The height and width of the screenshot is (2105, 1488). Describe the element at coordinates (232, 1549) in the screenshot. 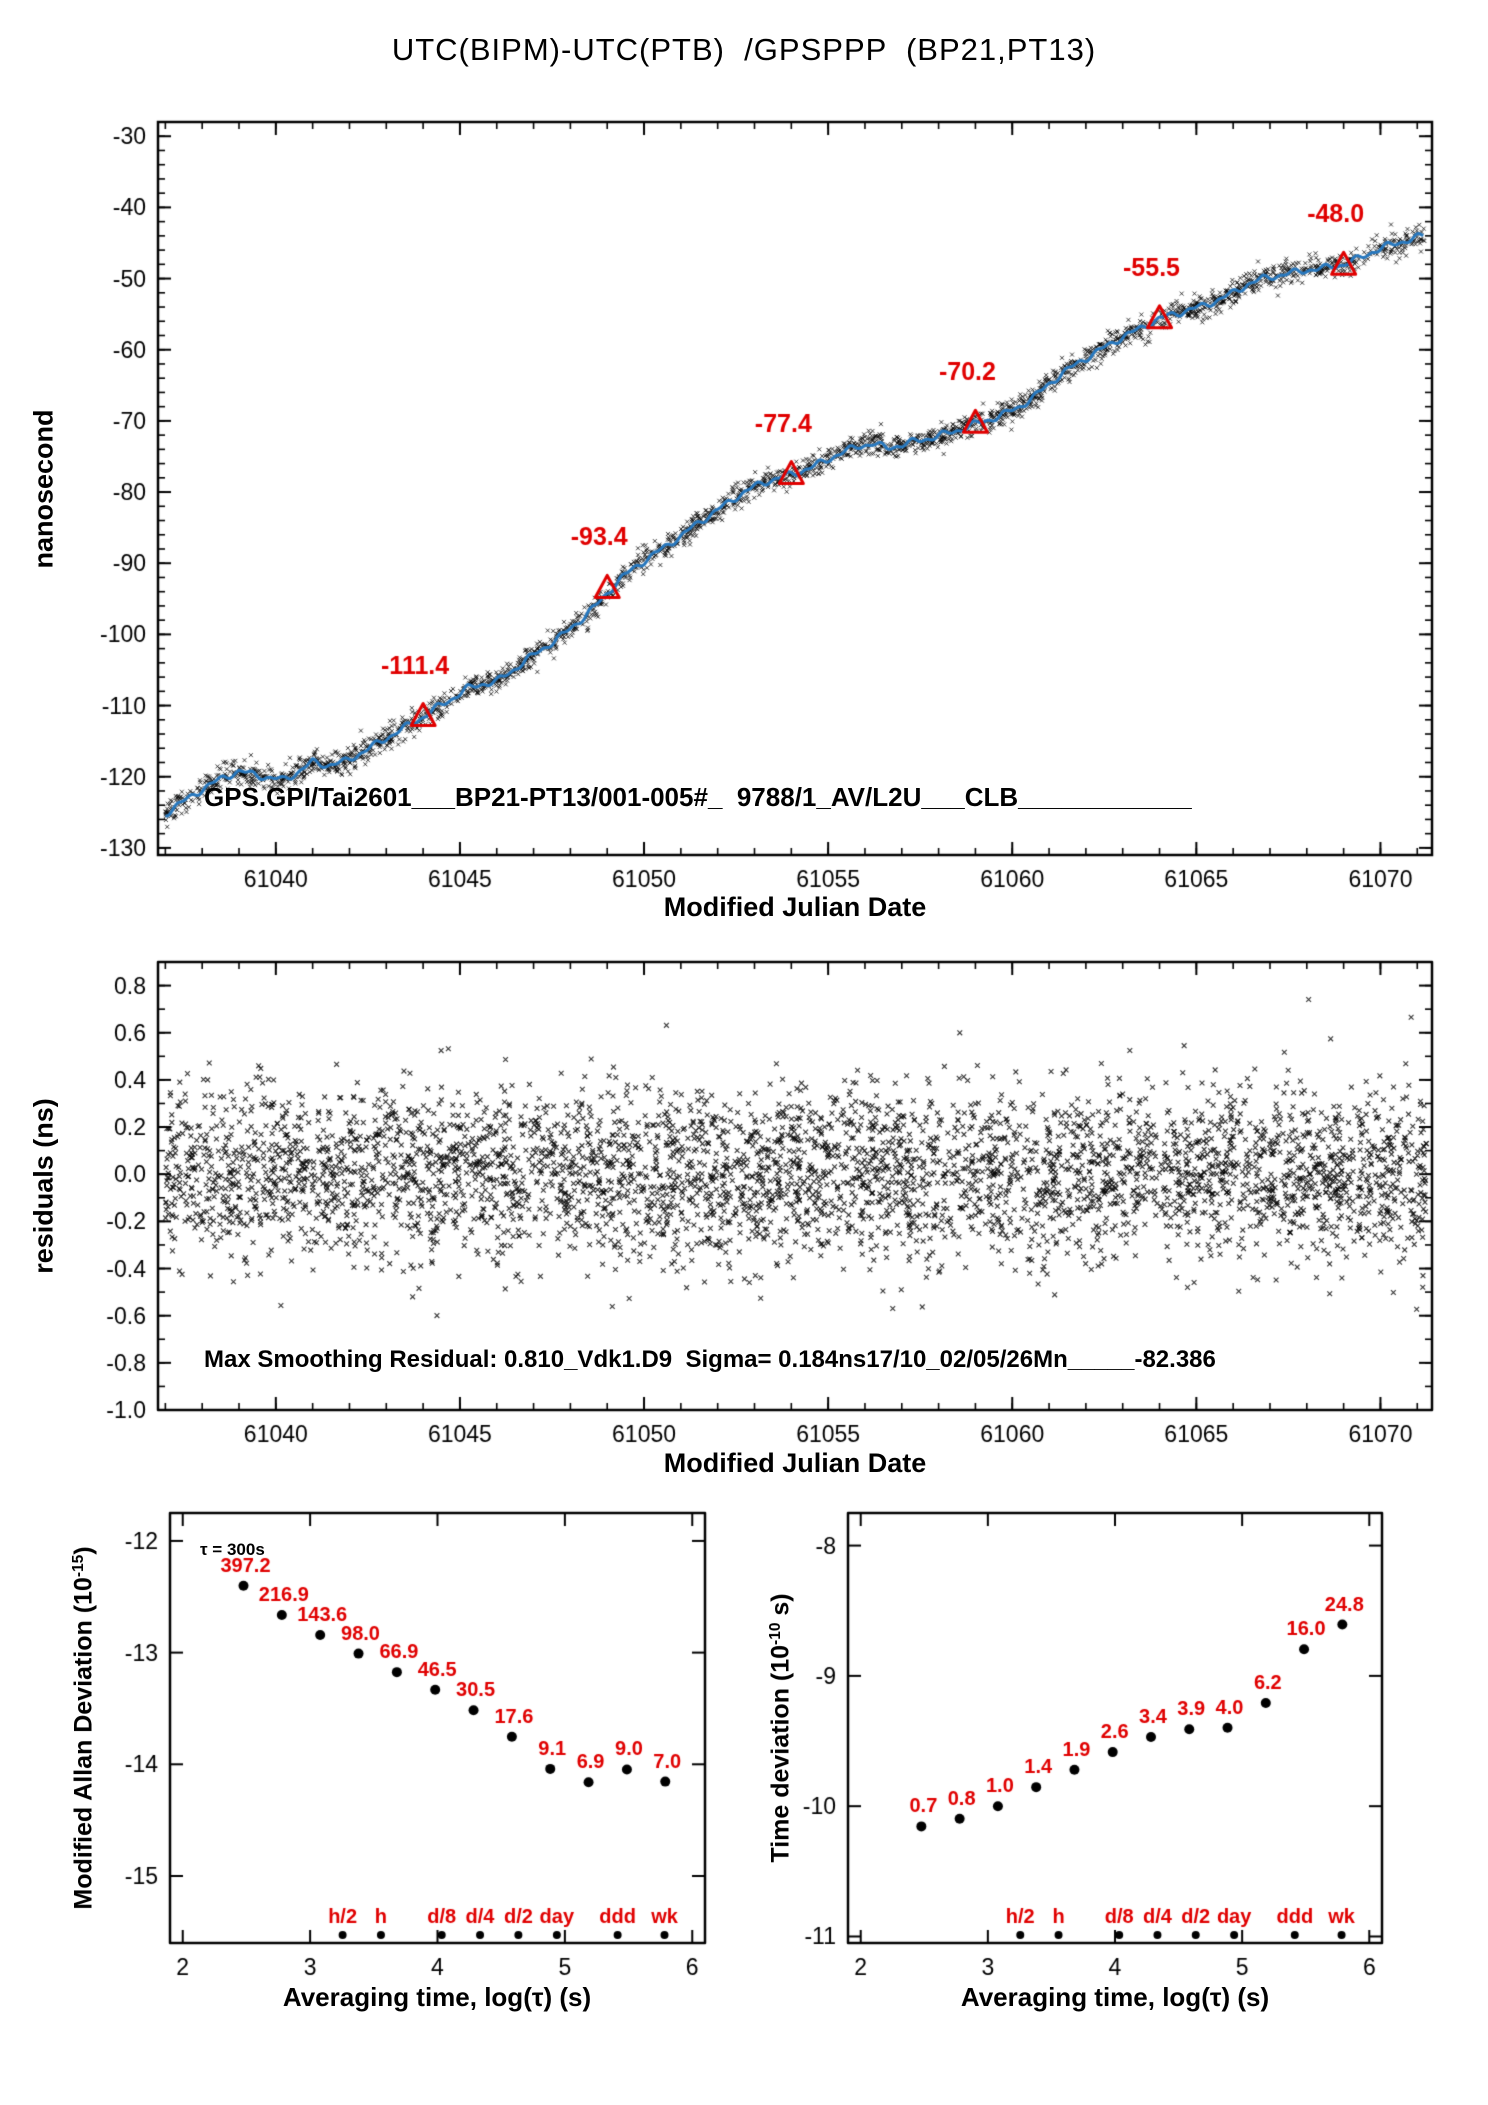

I see `tau-note: τ = 300s` at that location.